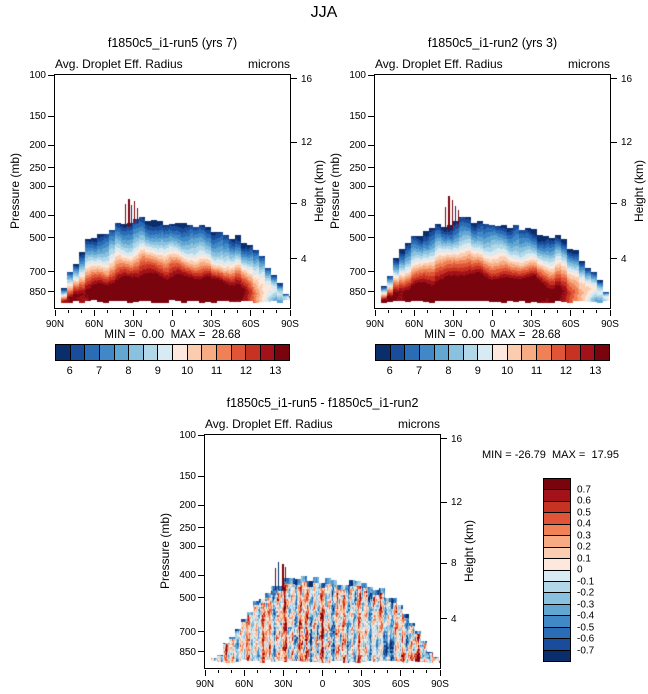 Image resolution: width=648 pixels, height=694 pixels. Describe the element at coordinates (357, 216) in the screenshot. I see `pressure-tick-label: 400` at that location.